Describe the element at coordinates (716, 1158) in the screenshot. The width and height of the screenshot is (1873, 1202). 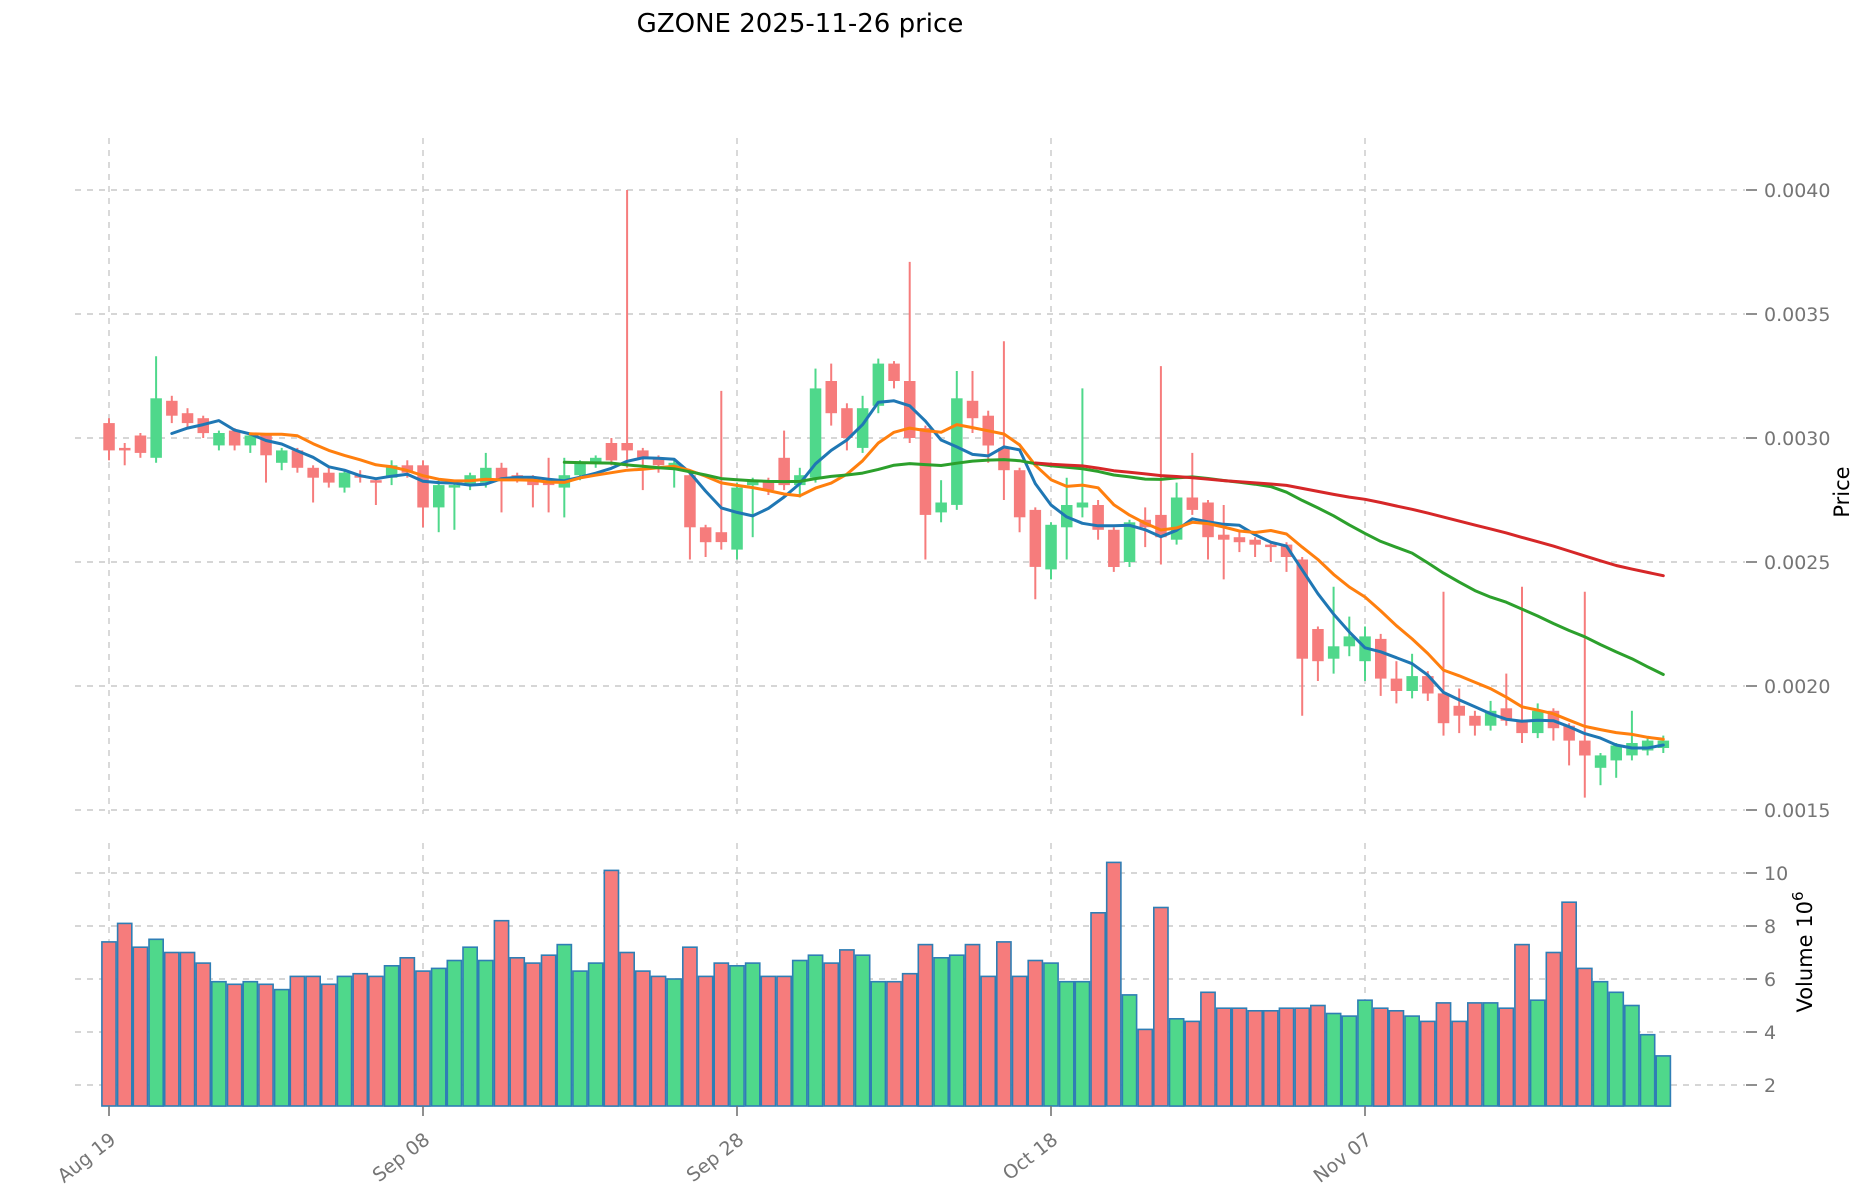
I see `date-tick-label: Sep 28` at that location.